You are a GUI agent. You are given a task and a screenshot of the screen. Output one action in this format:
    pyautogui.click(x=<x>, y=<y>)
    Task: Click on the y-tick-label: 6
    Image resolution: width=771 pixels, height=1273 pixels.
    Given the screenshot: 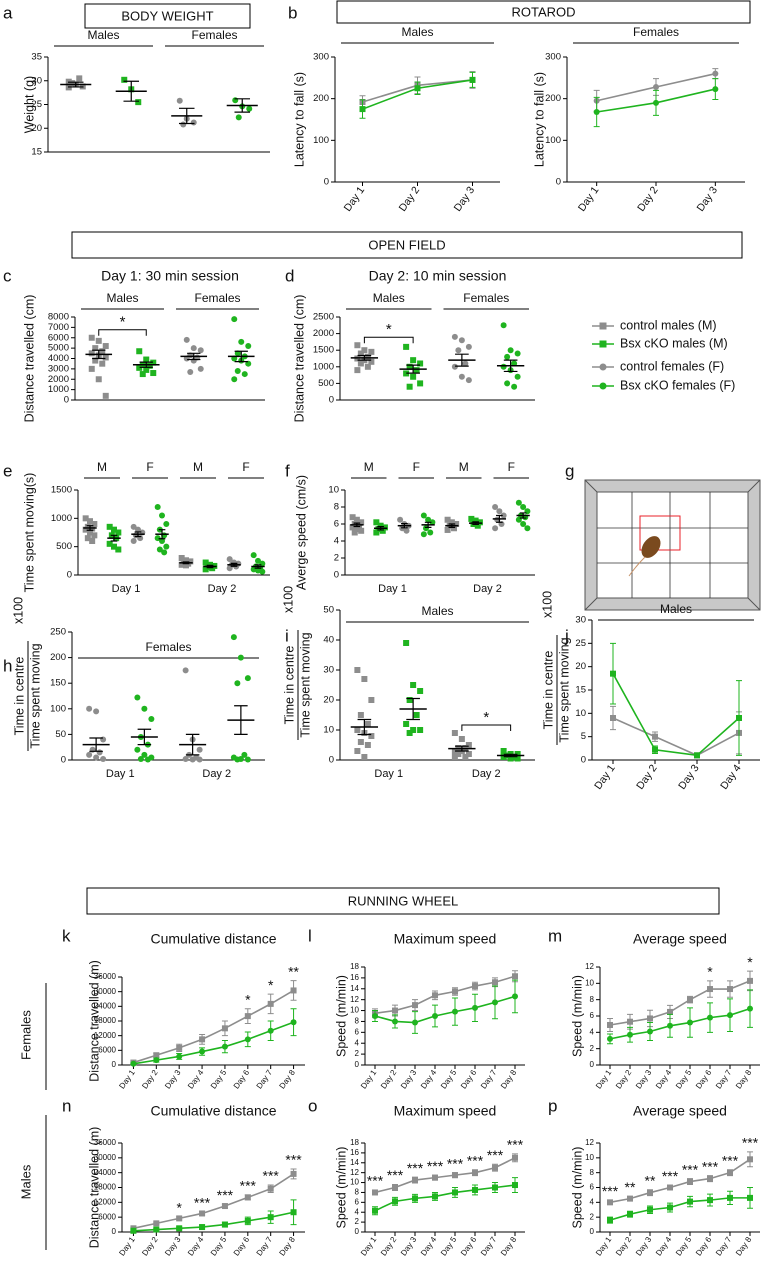 What is the action you would take?
    pyautogui.click(x=592, y=1187)
    